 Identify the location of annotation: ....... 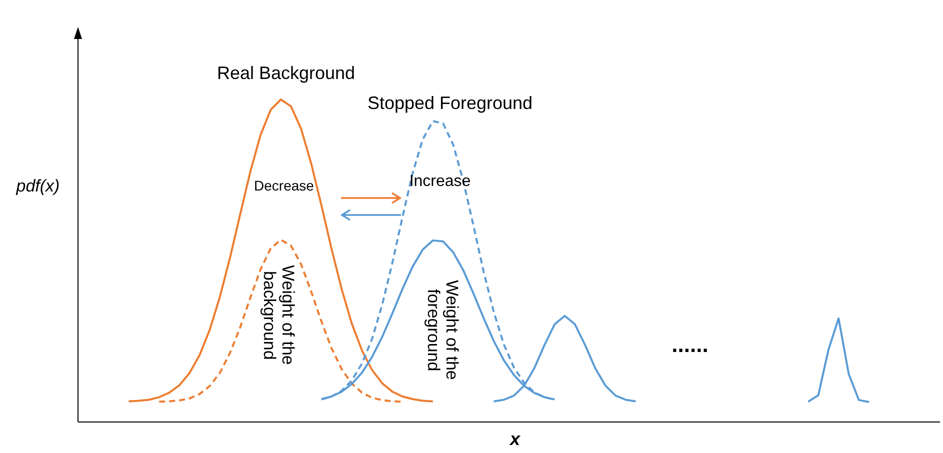
(690, 345).